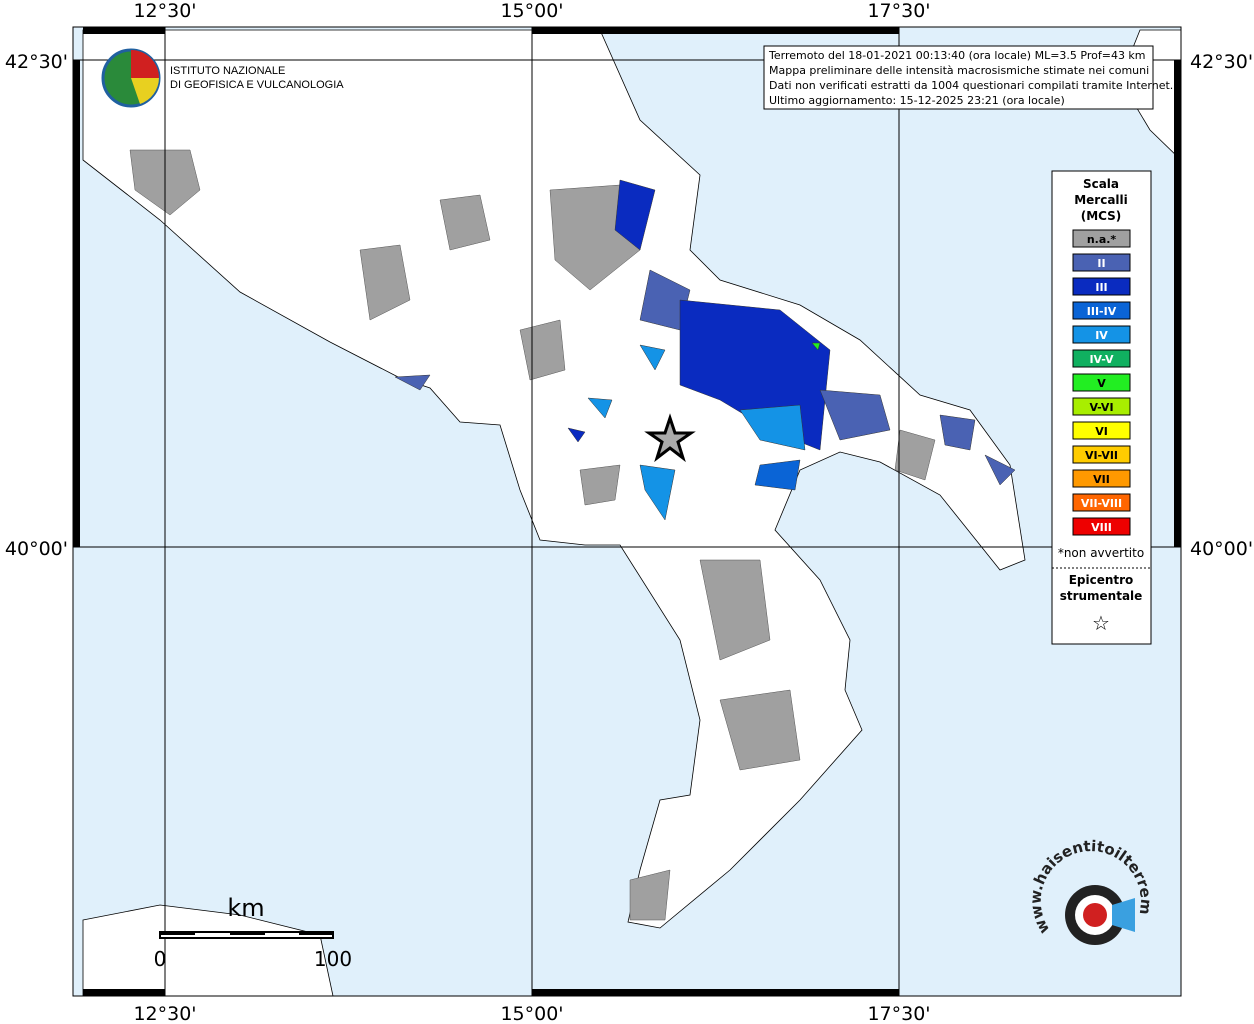 Image resolution: width=1254 pixels, height=1024 pixels. Describe the element at coordinates (1101, 623) in the screenshot. I see `epicentre-symbol: ☆` at that location.